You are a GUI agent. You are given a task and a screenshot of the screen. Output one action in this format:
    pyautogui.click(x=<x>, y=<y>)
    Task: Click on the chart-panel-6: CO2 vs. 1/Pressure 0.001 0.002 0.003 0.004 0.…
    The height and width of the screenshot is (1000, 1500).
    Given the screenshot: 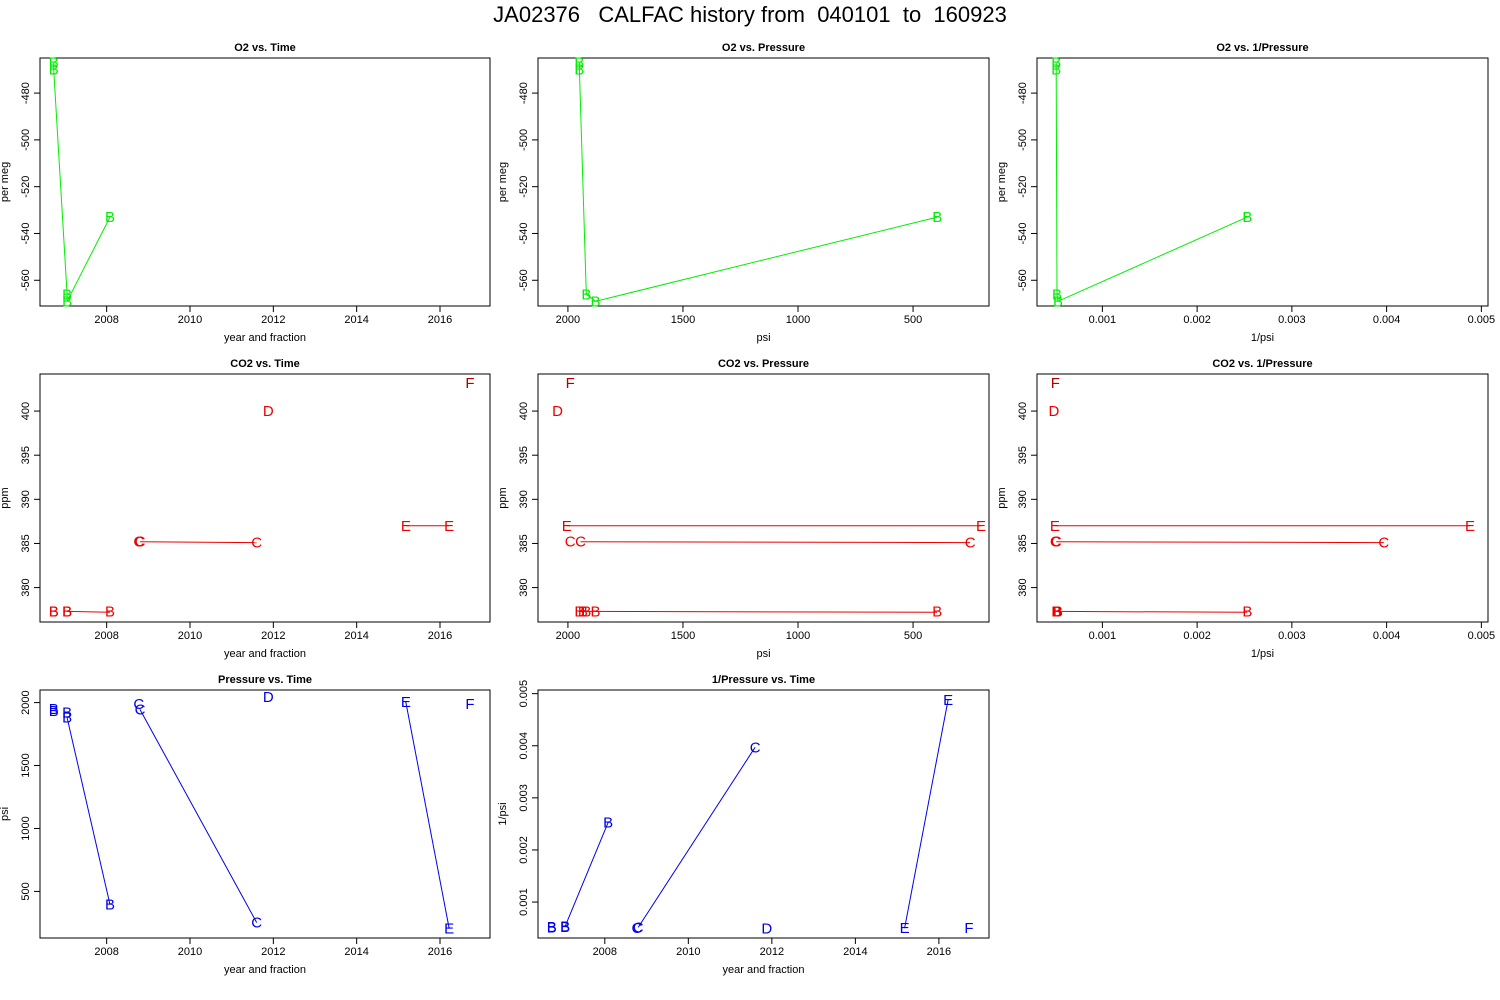 What is the action you would take?
    pyautogui.click(x=1245, y=509)
    